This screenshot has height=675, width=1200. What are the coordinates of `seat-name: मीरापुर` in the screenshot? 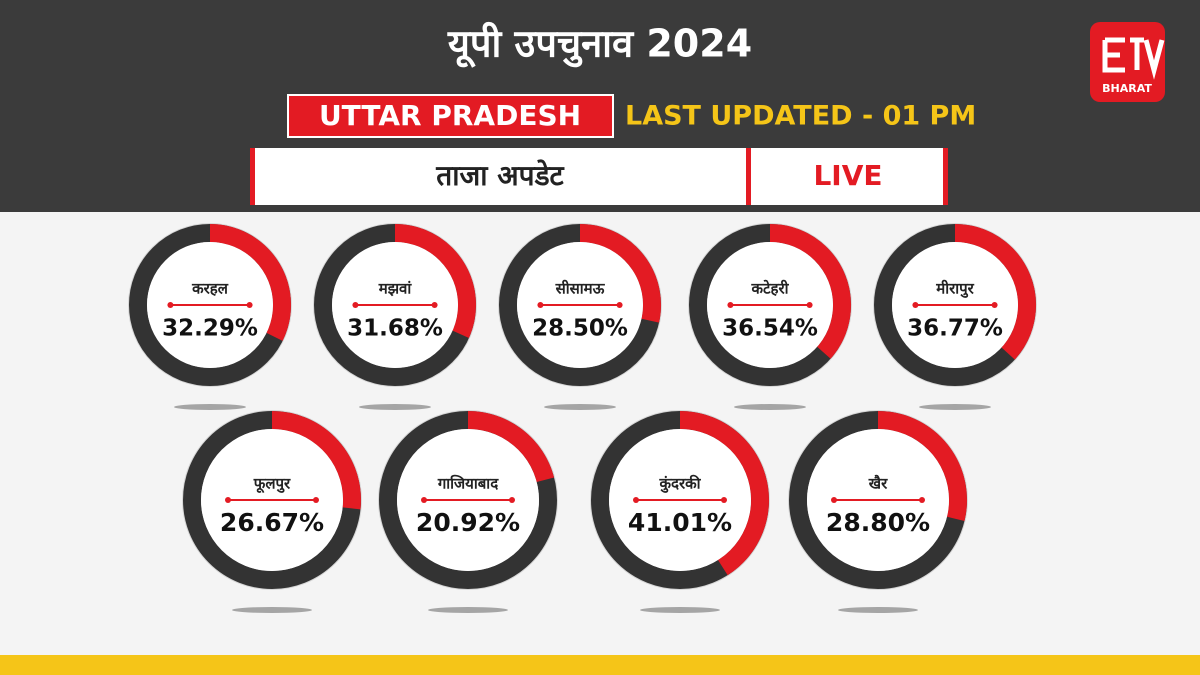 It's located at (954, 289).